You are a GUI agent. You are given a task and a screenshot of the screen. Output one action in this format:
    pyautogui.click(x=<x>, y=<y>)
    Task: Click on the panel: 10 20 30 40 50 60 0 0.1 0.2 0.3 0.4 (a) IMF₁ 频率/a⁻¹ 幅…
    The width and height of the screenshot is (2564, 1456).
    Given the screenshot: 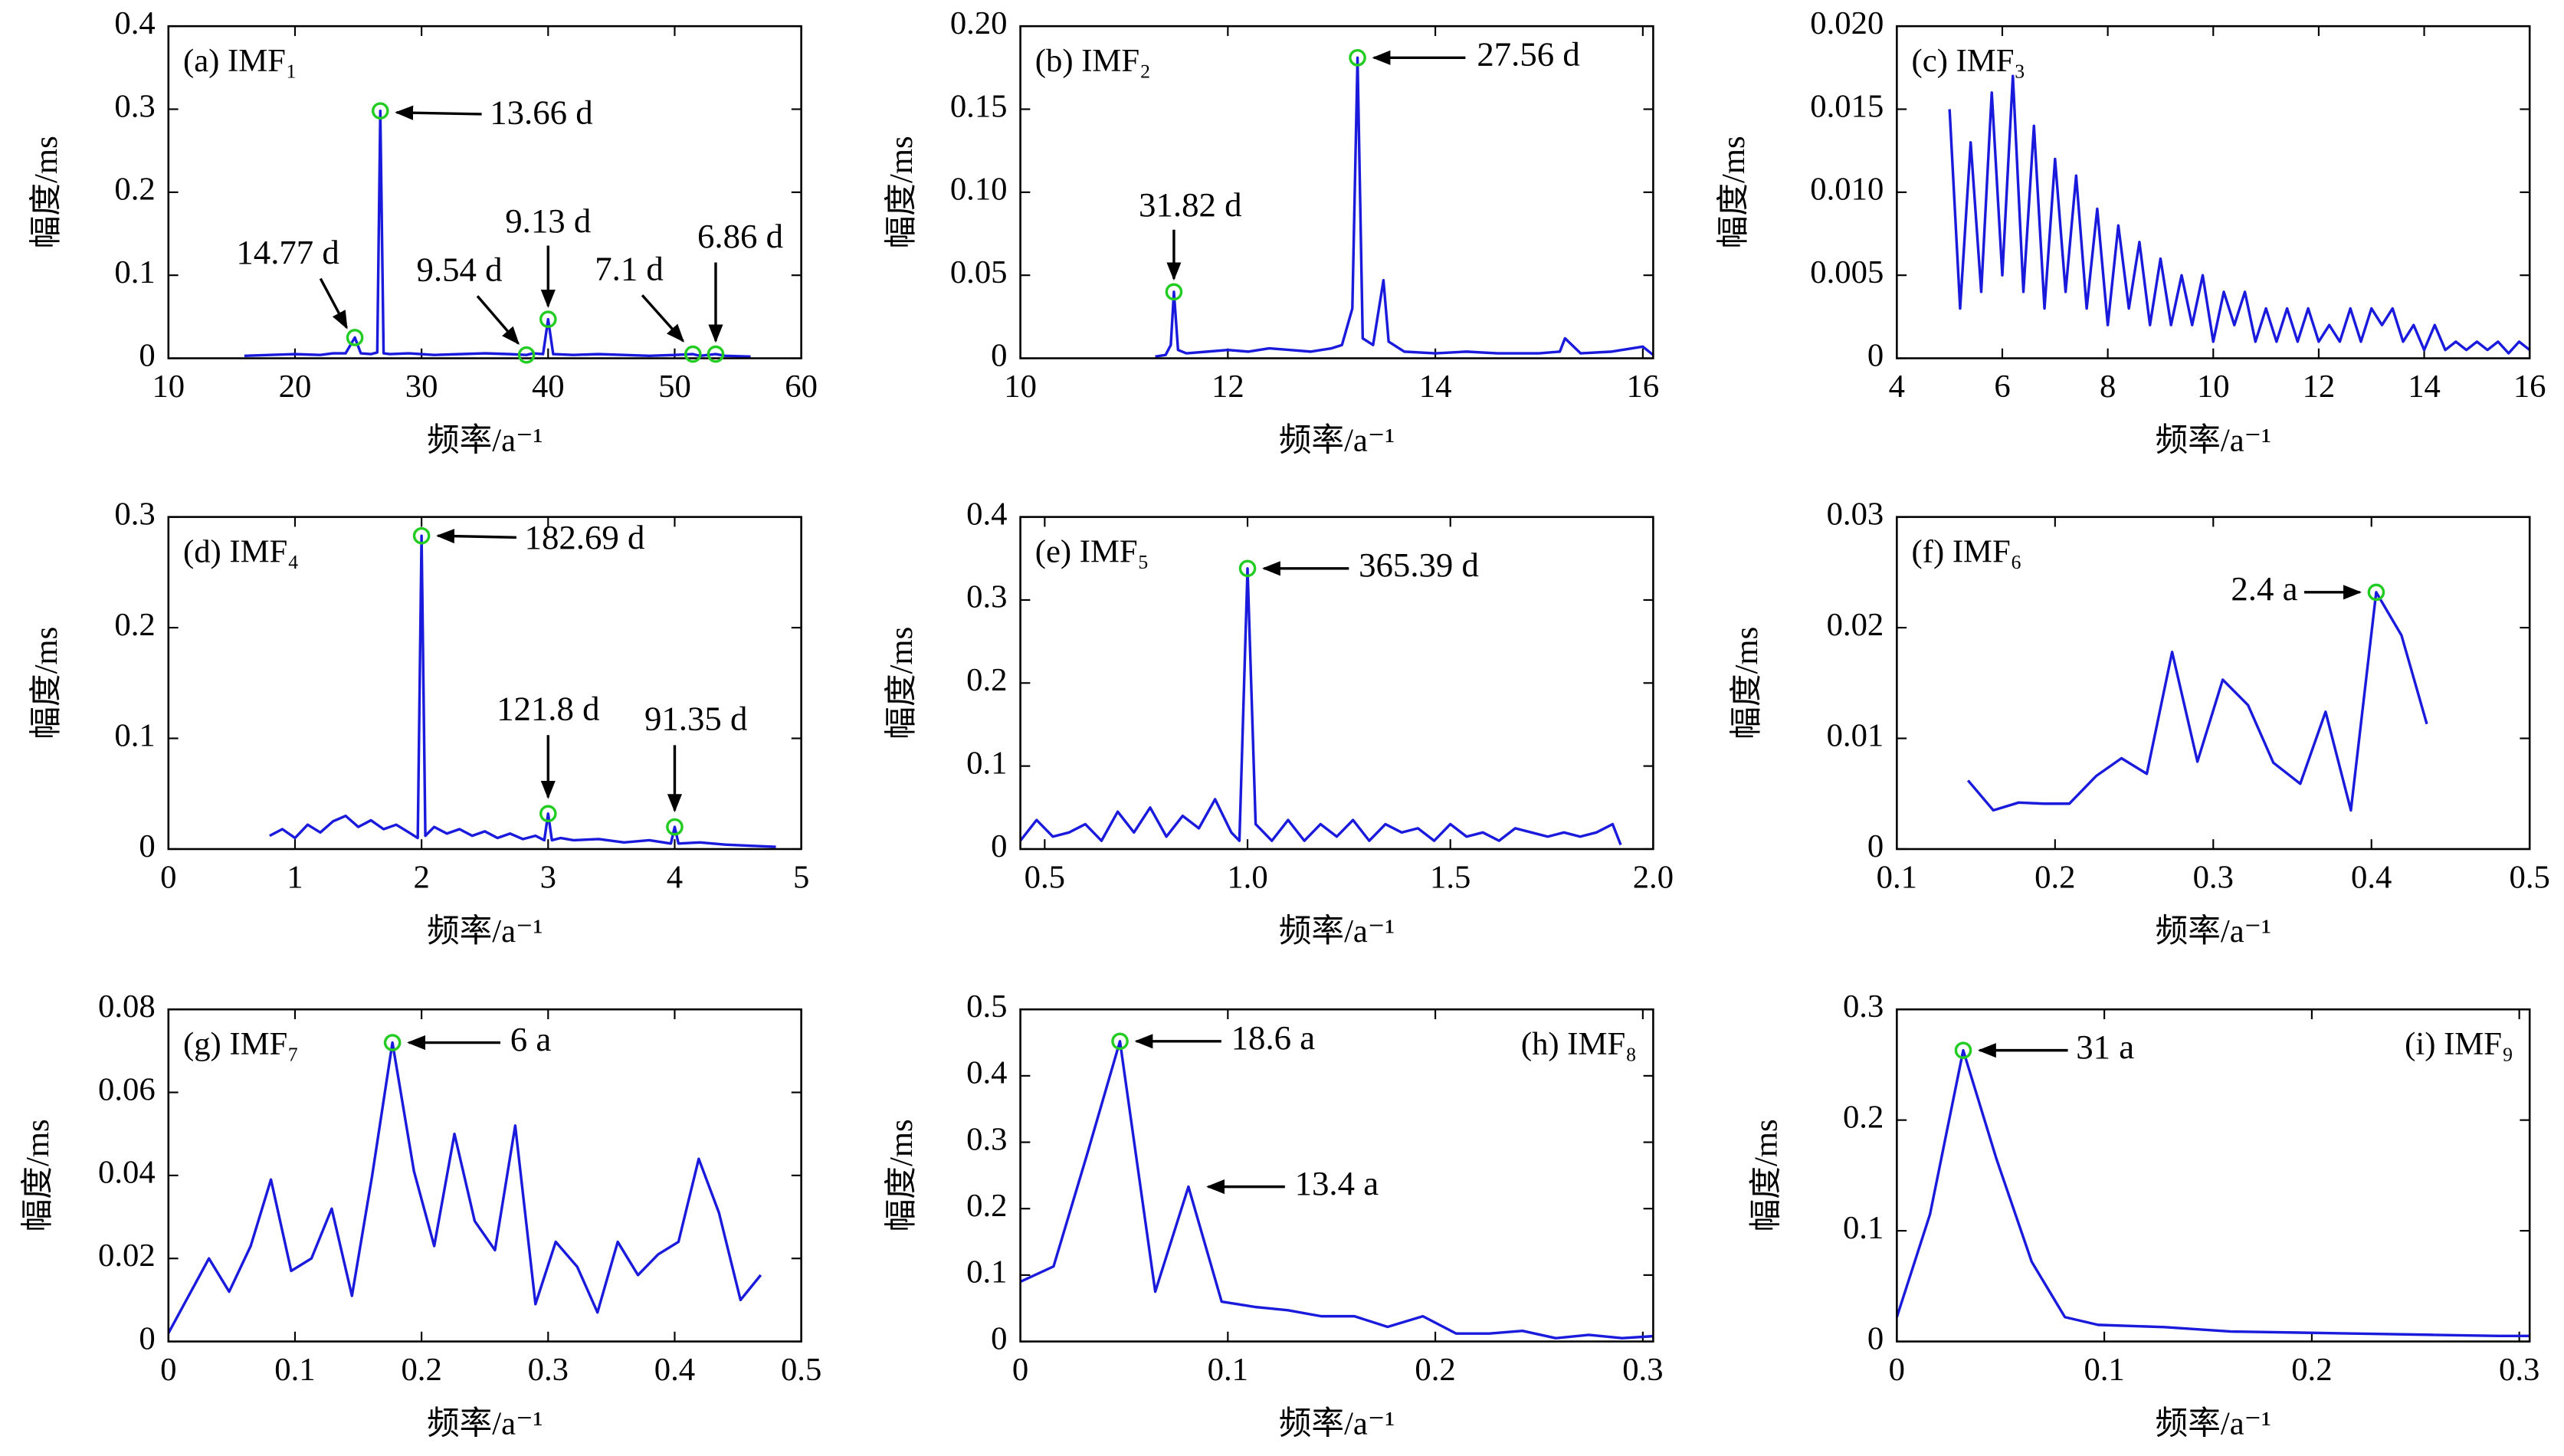 What is the action you would take?
    pyautogui.click(x=423, y=231)
    